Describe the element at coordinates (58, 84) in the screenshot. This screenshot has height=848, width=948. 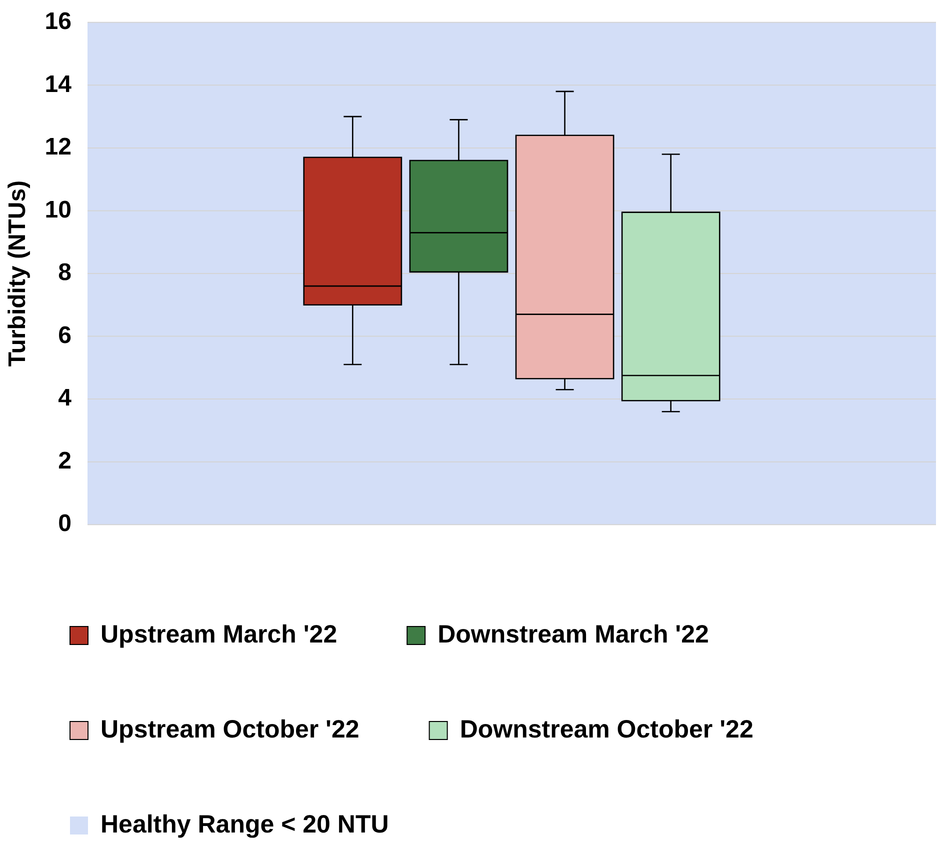
I see `y-tick-label: 14` at that location.